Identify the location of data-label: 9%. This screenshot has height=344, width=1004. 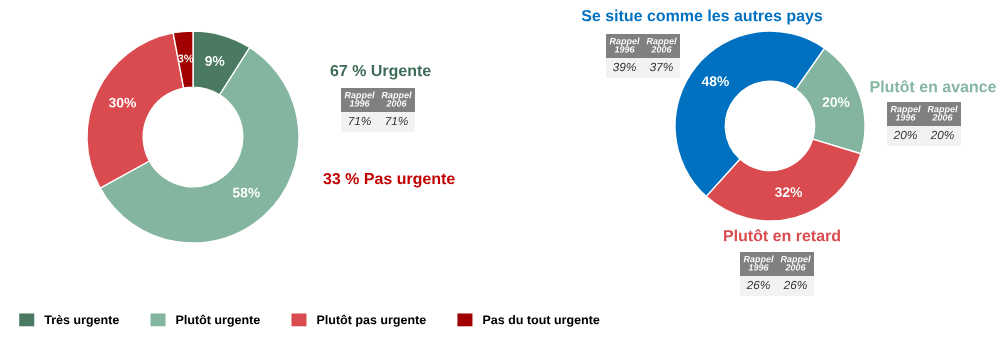
(215, 61).